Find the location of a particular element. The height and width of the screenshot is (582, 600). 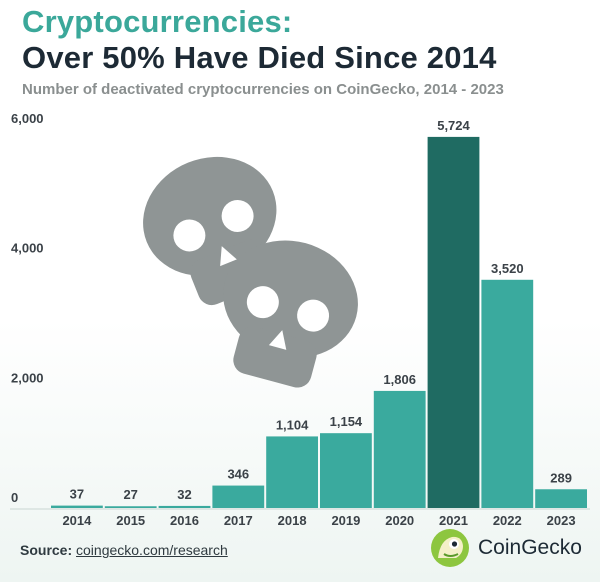

data-label-2015: 27 is located at coordinates (130, 494).